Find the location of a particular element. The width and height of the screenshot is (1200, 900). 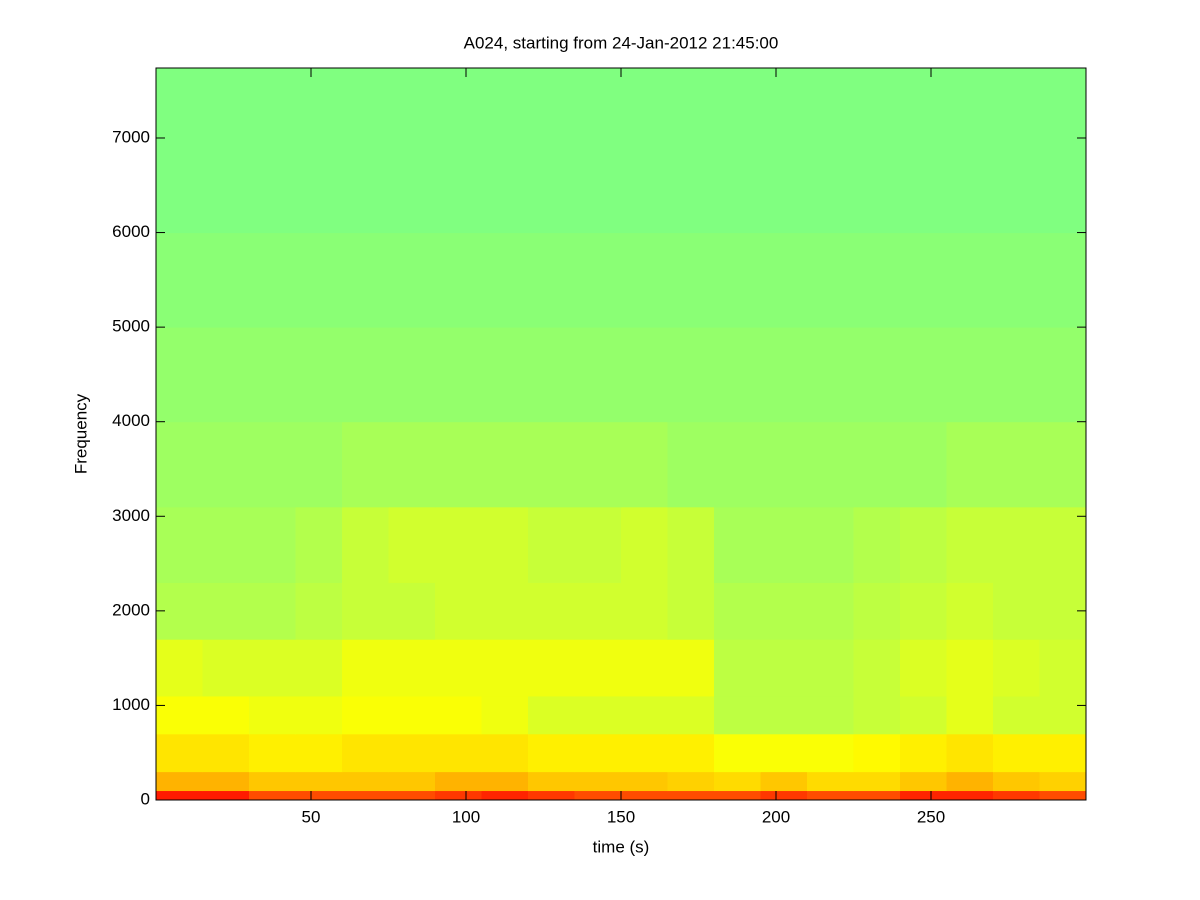

y-tick-label: 3000 is located at coordinates (131, 515).